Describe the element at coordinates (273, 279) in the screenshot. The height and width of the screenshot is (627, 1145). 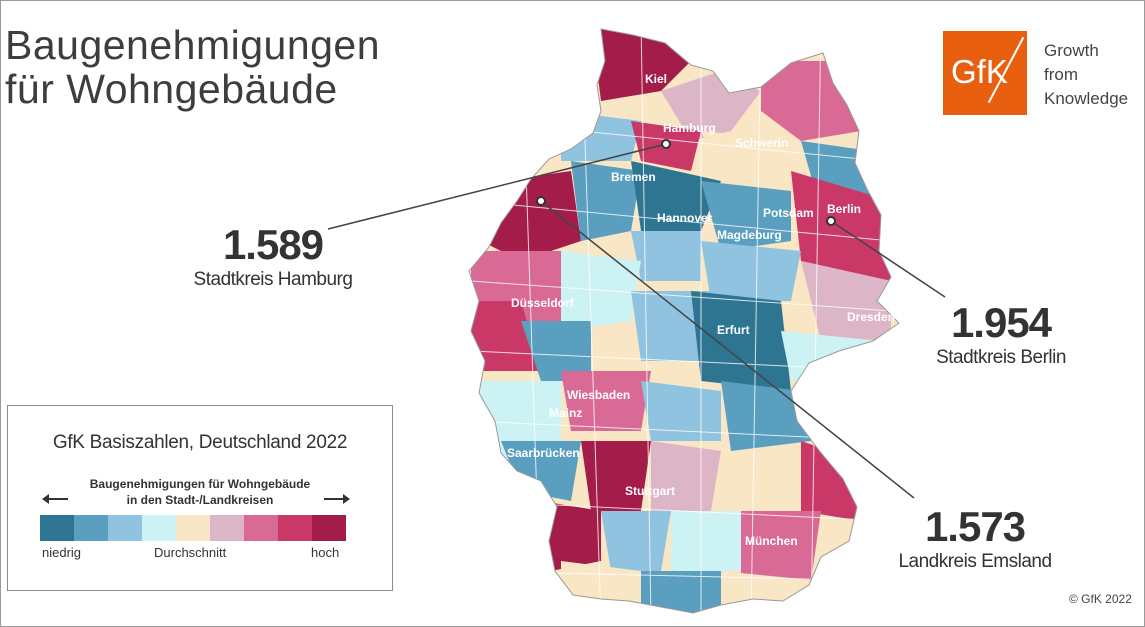
I see `callout-label: Stadtkreis Hamburg` at that location.